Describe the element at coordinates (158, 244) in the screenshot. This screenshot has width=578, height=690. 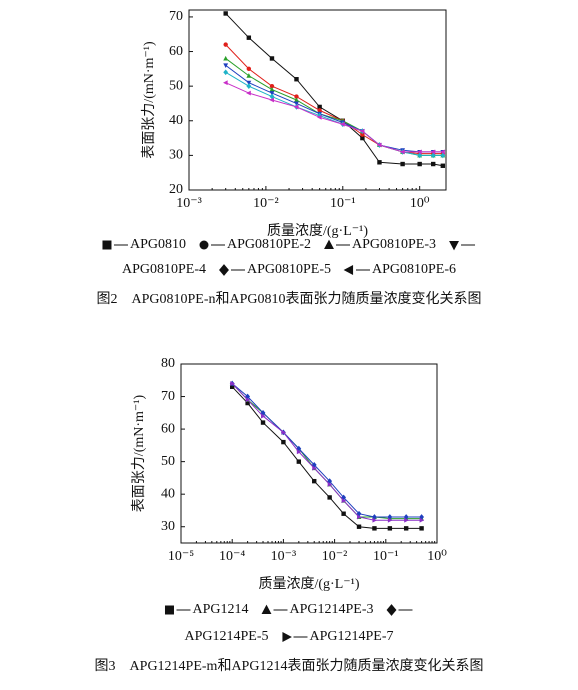
I see `legend-label: APG0810` at that location.